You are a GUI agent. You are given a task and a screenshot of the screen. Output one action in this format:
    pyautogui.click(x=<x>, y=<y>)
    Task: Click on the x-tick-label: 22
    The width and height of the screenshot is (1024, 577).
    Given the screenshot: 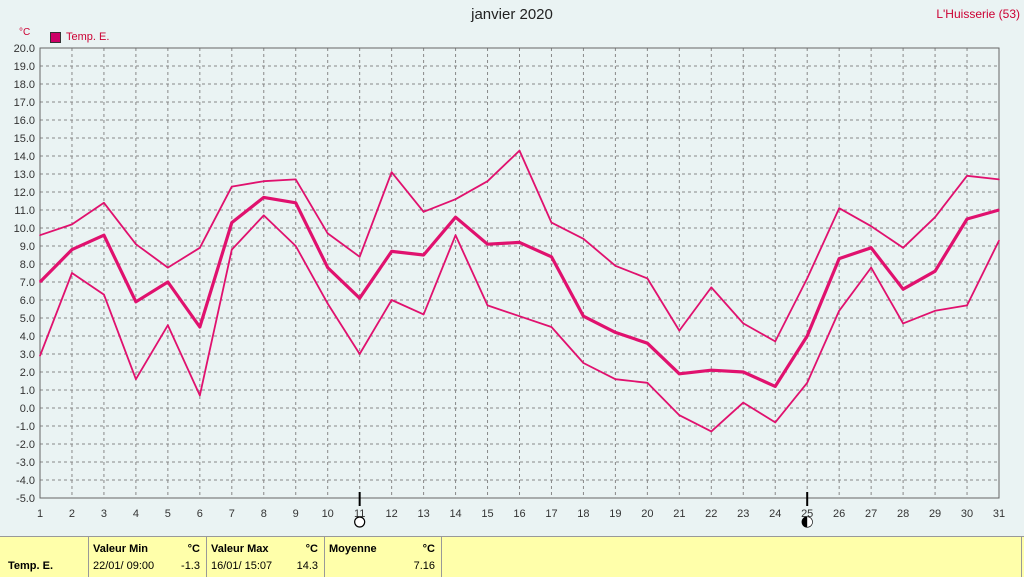 What is the action you would take?
    pyautogui.click(x=711, y=514)
    